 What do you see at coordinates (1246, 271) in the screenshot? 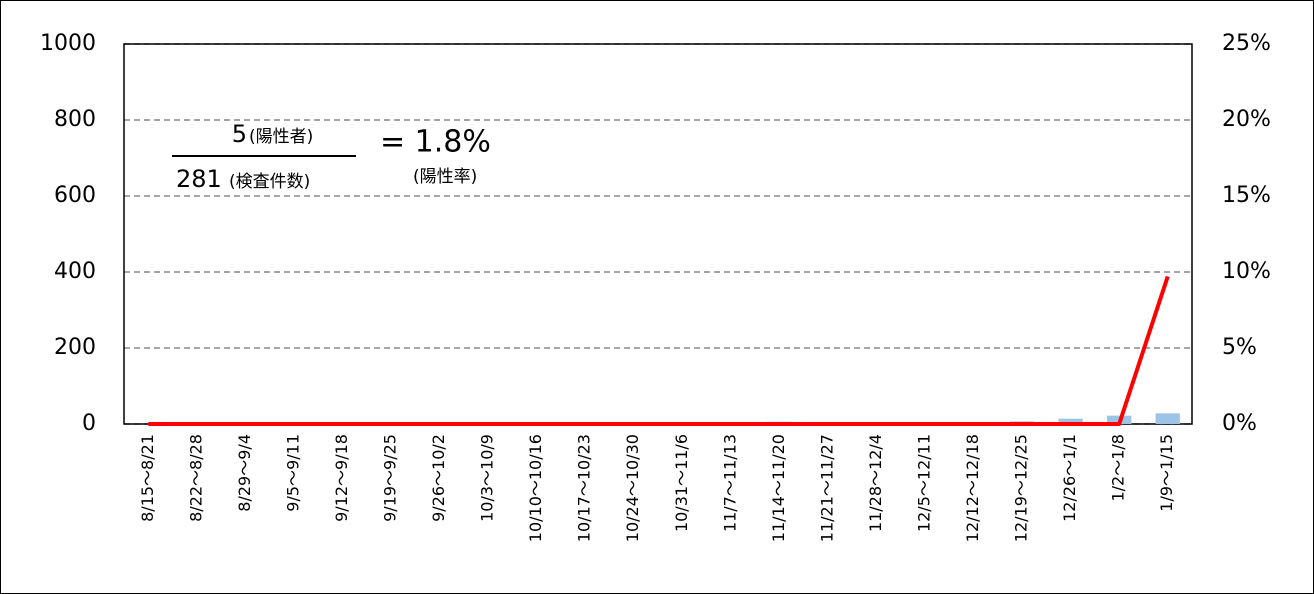
I see `y2-tick-label: 10%` at bounding box center [1246, 271].